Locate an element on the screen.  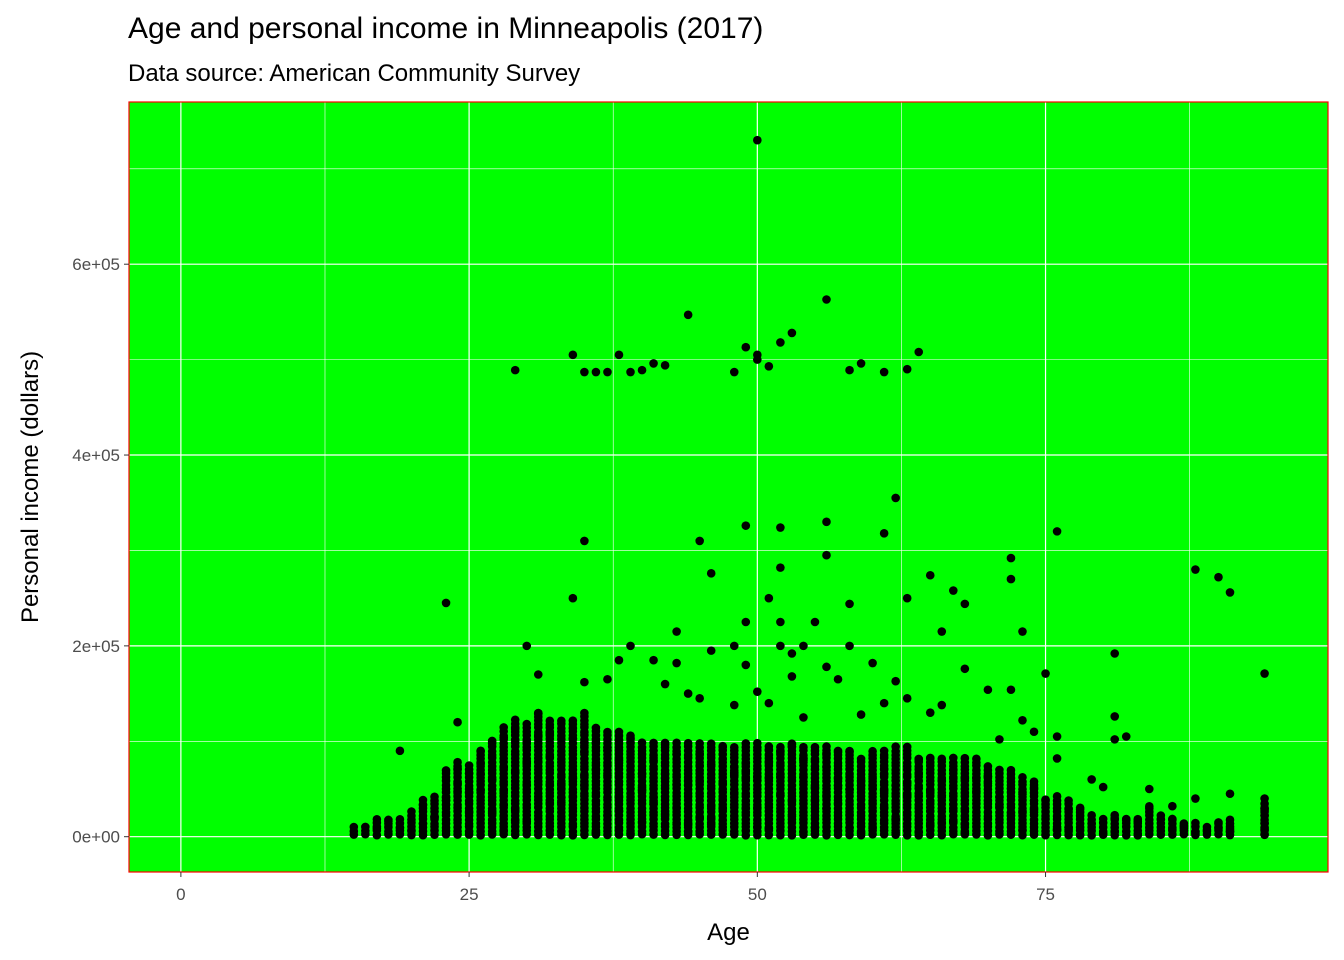
y-tick-label: 4e+05 is located at coordinates (96, 455).